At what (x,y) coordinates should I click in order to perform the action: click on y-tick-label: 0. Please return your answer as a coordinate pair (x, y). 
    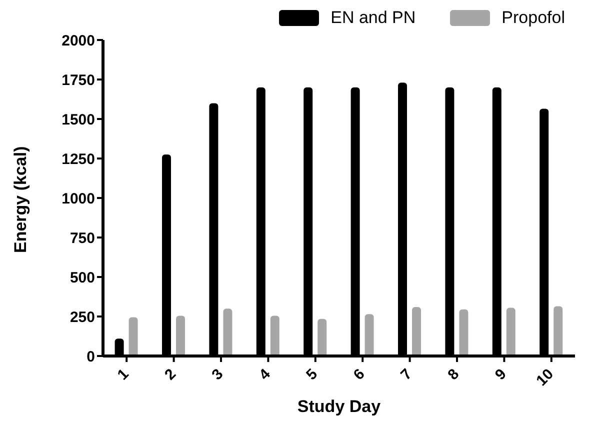
    Looking at the image, I should click on (90, 357).